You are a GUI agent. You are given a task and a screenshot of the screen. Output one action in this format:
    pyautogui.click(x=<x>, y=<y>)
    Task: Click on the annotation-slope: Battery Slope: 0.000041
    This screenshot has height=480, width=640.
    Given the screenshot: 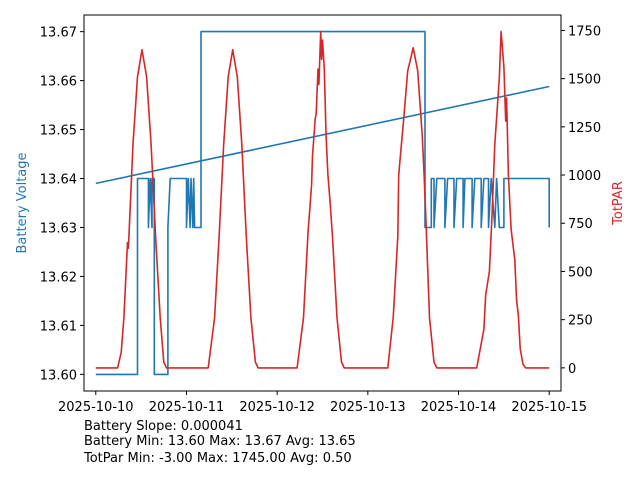 What is the action you would take?
    pyautogui.click(x=163, y=426)
    